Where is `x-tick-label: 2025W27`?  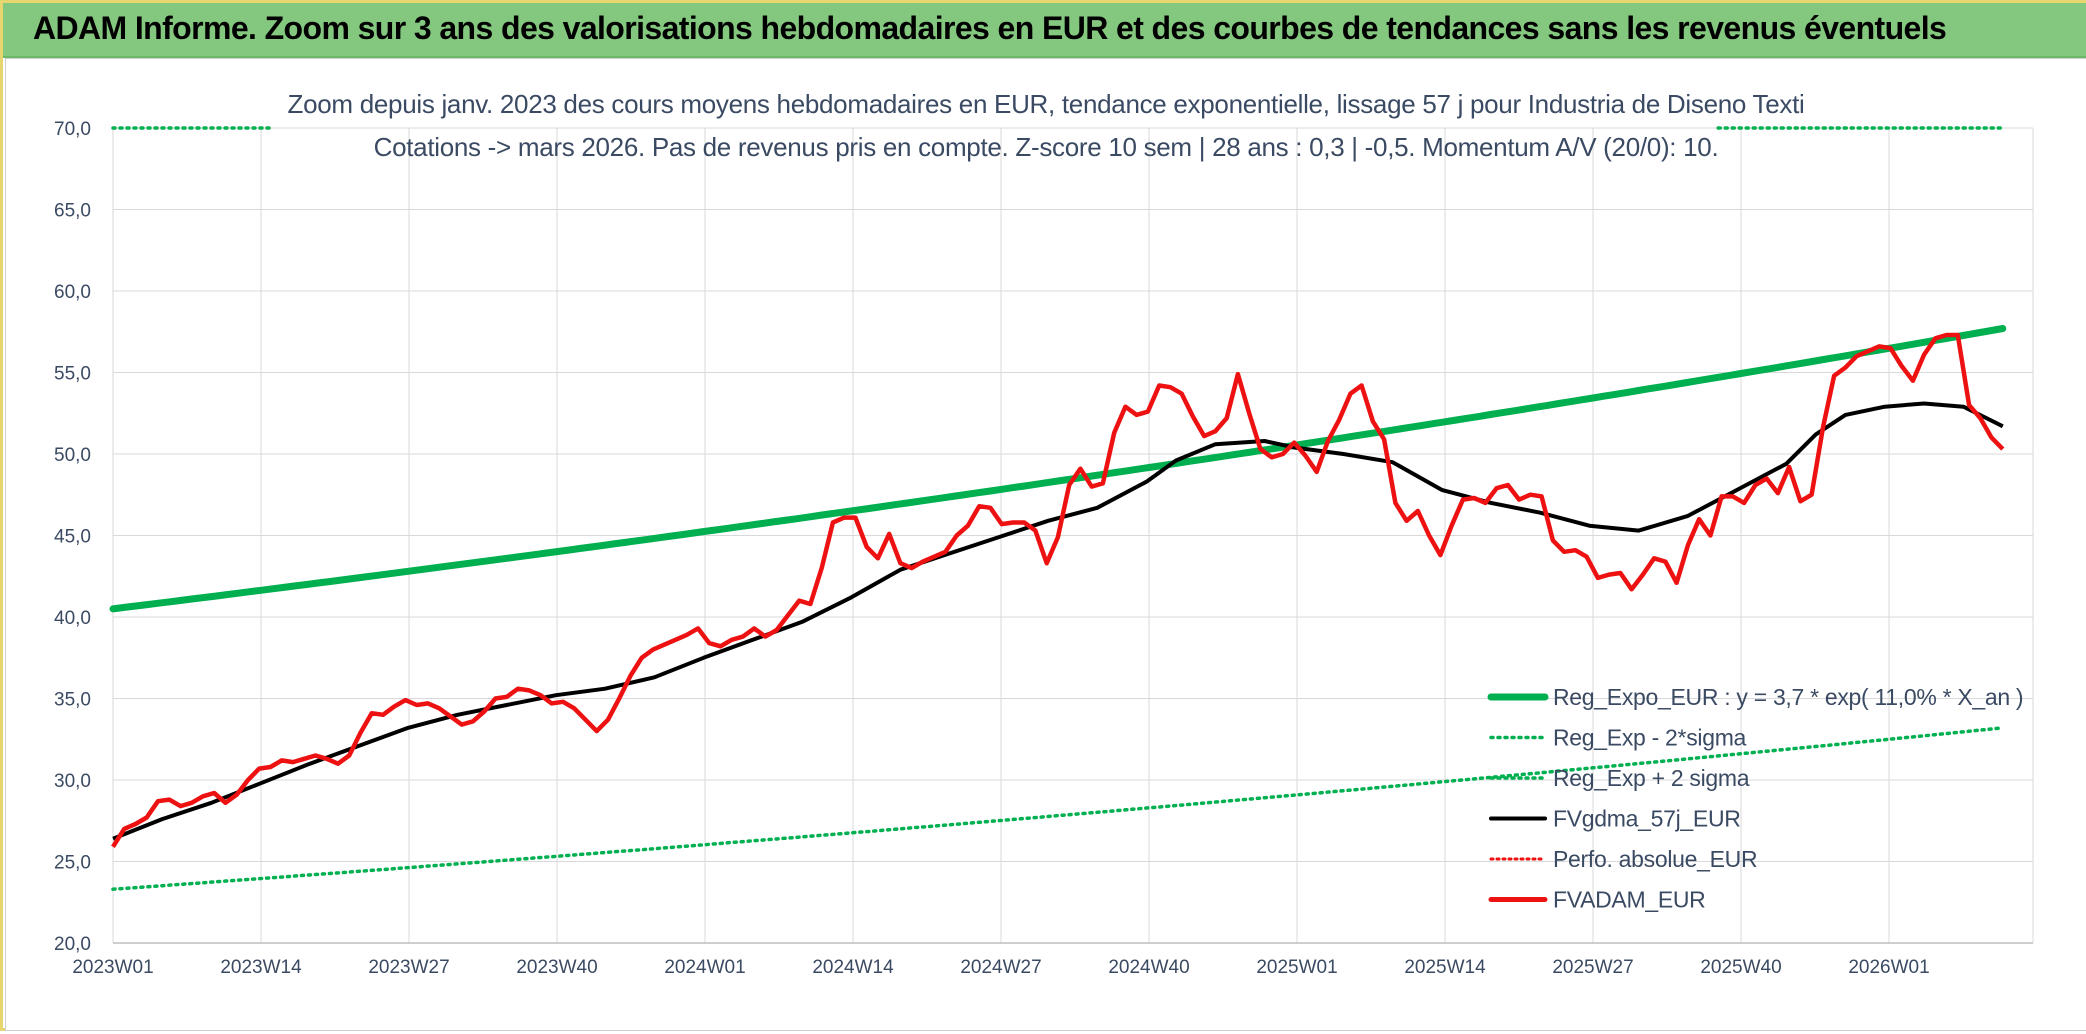
x-tick-label: 2025W27 is located at coordinates (1592, 967).